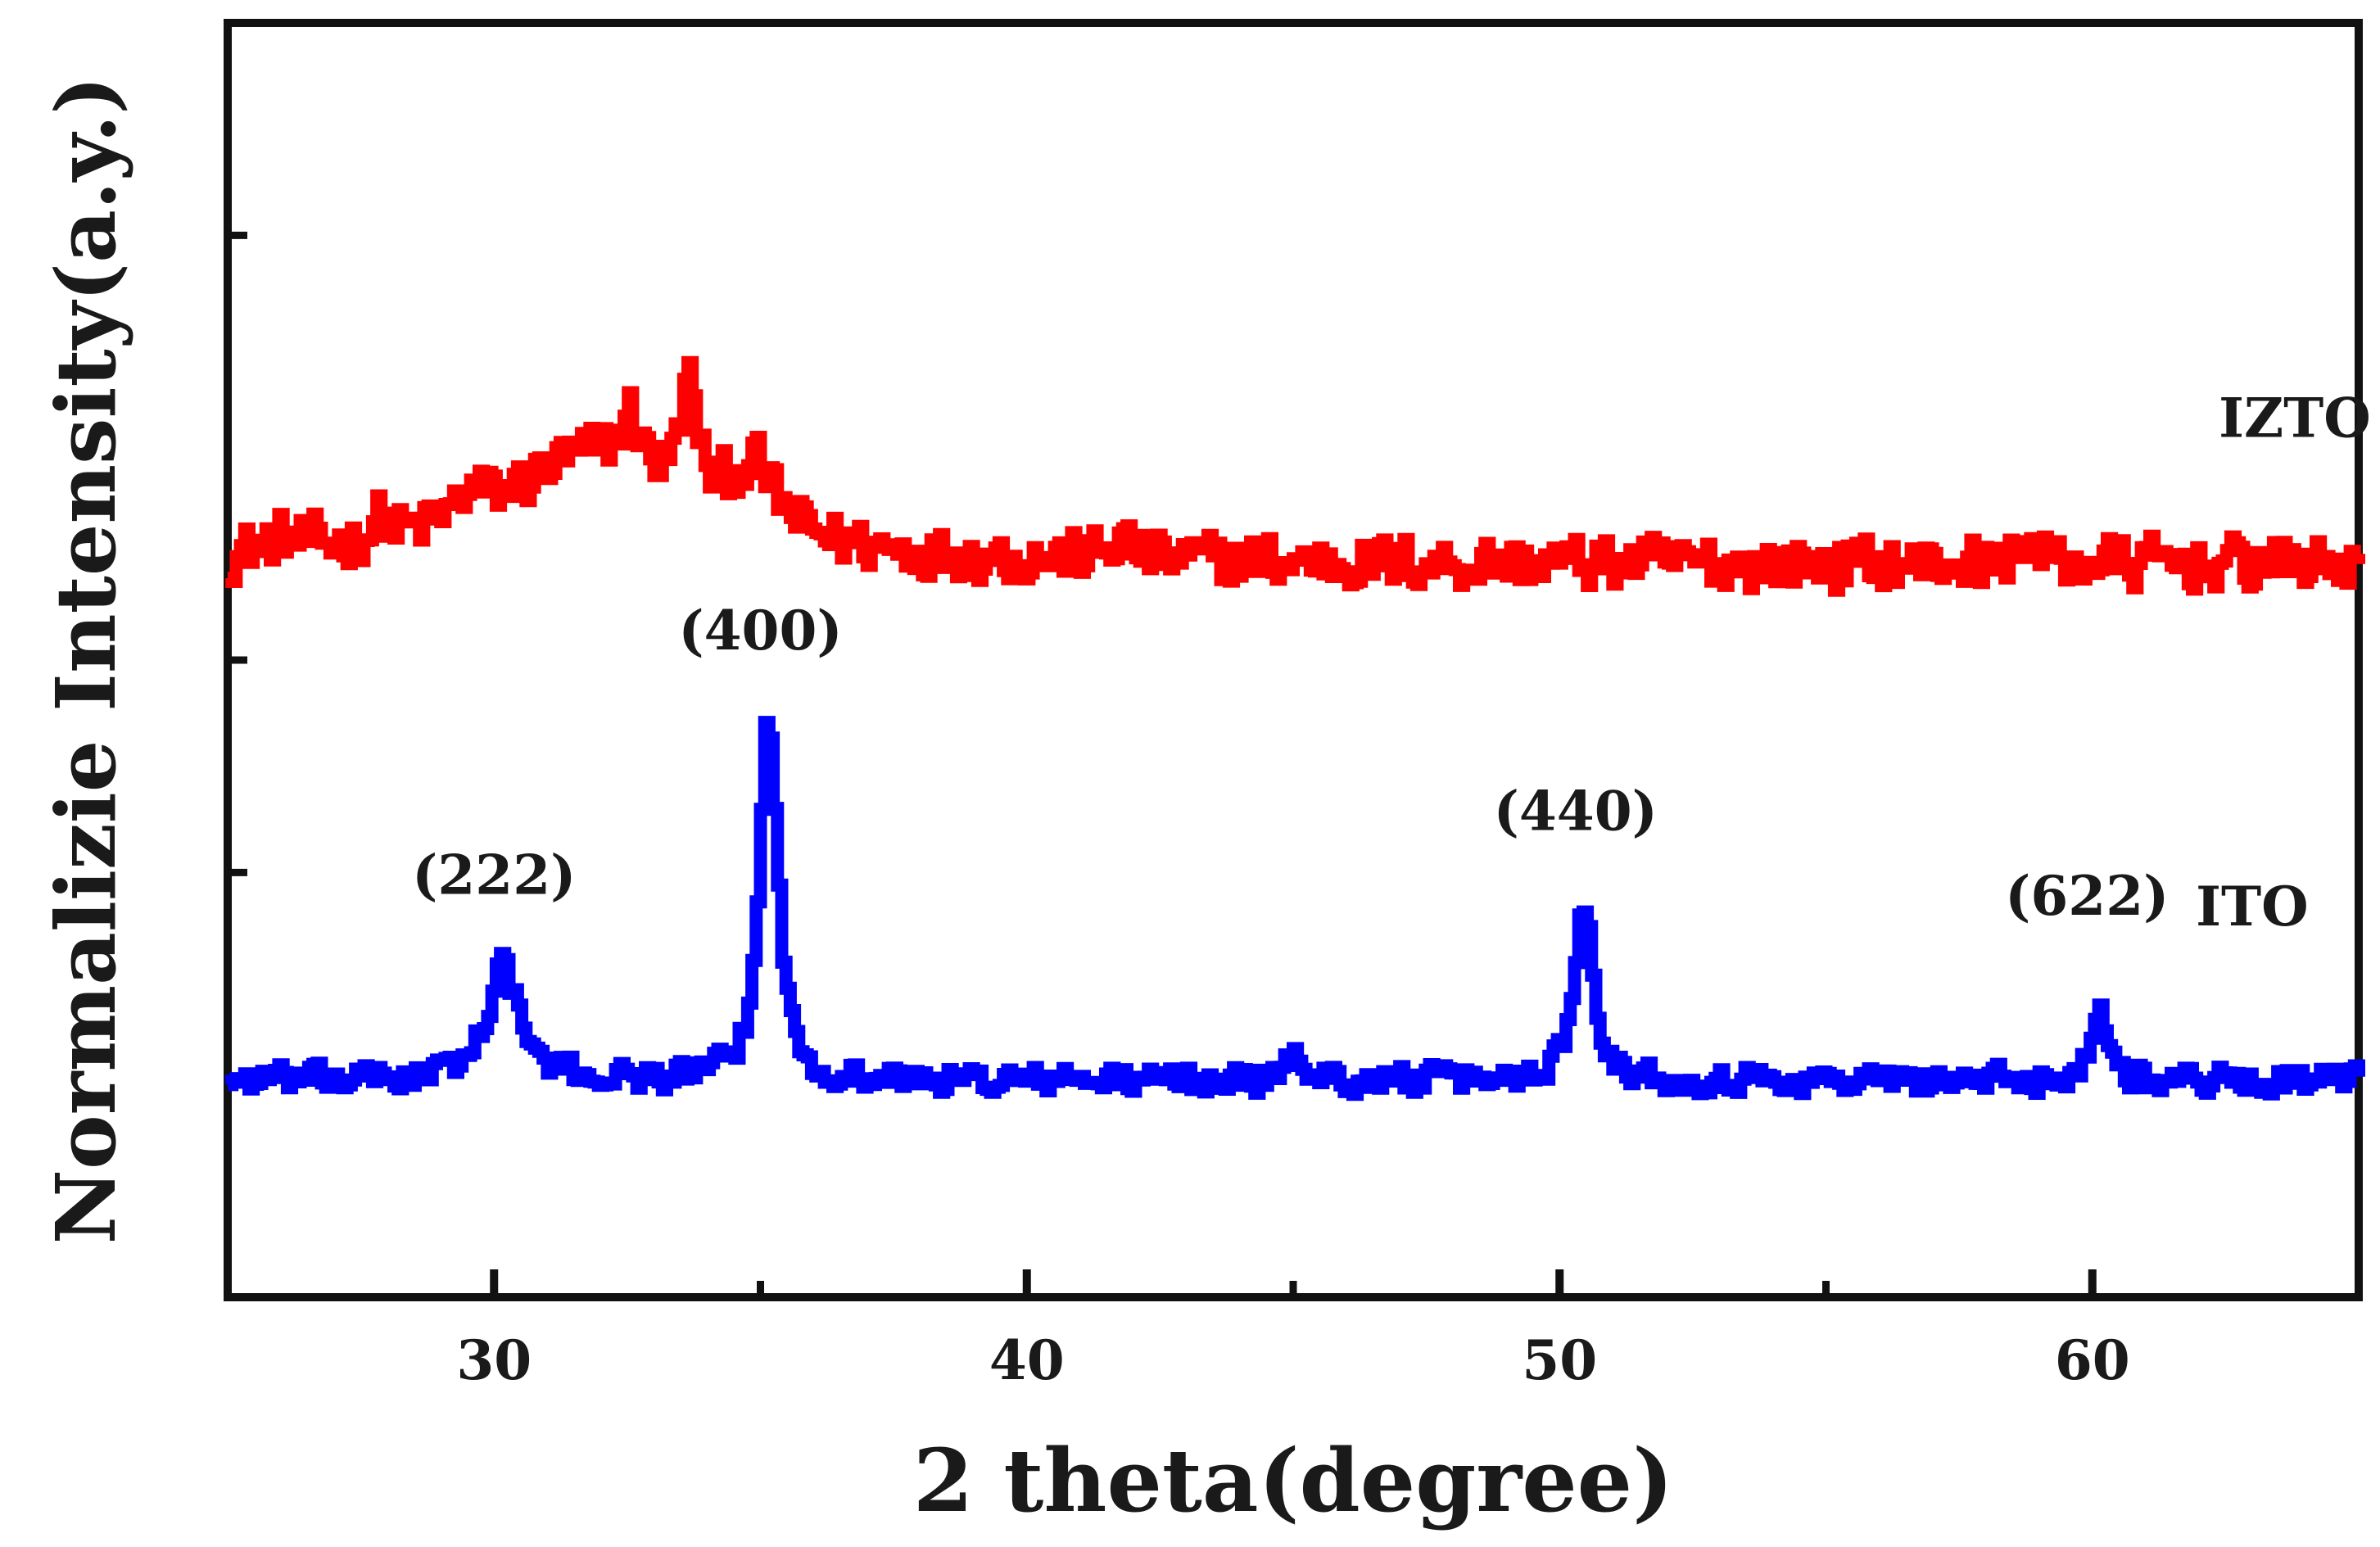 The height and width of the screenshot is (1547, 2380). What do you see at coordinates (760, 631) in the screenshot?
I see `peak-label-400: (400)` at bounding box center [760, 631].